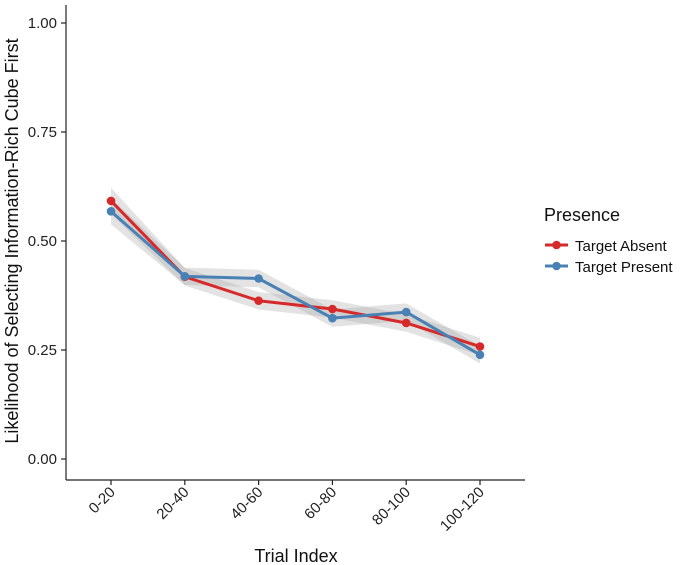 This screenshot has width=685, height=565. I want to click on y-tick-label: 0.00, so click(42, 459).